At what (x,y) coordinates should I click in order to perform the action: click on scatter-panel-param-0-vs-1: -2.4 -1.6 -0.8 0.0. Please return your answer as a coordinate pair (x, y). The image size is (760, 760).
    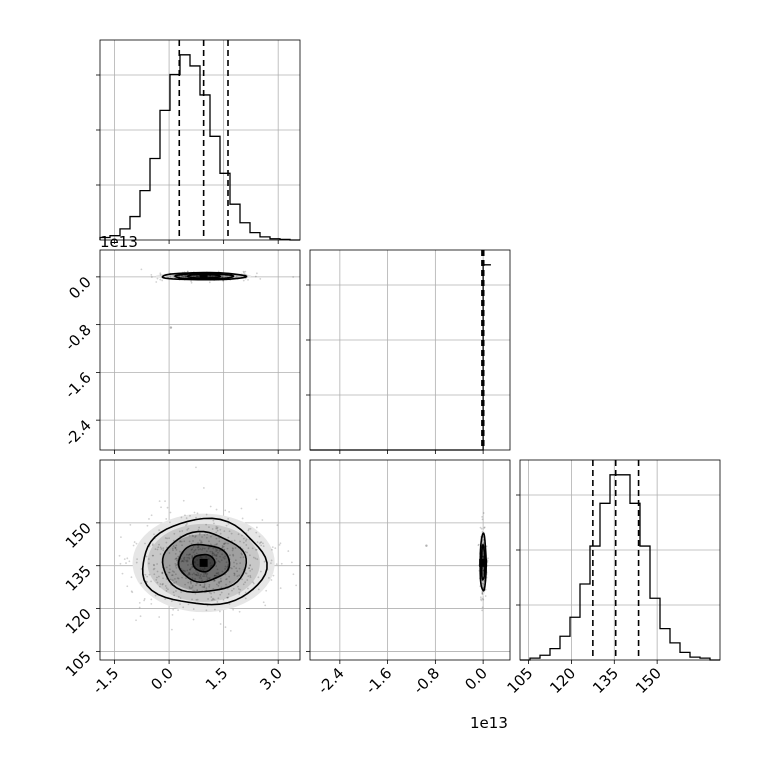
    Looking at the image, I should click on (181, 351).